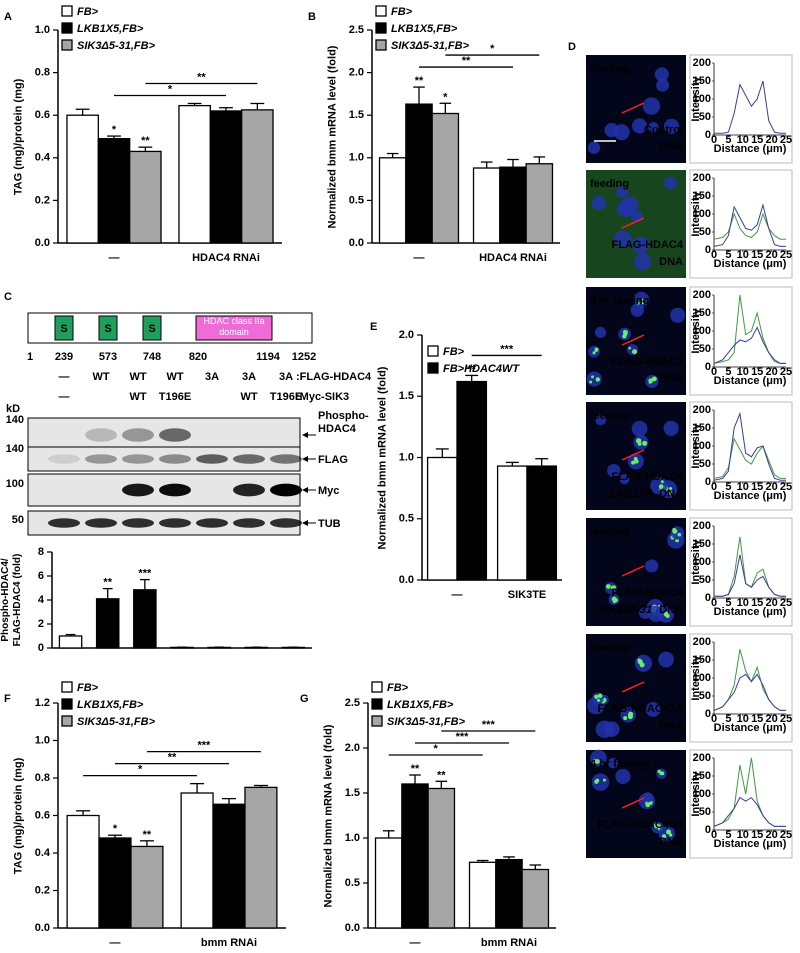 The width and height of the screenshot is (800, 953). I want to click on phospho-site, so click(108, 328).